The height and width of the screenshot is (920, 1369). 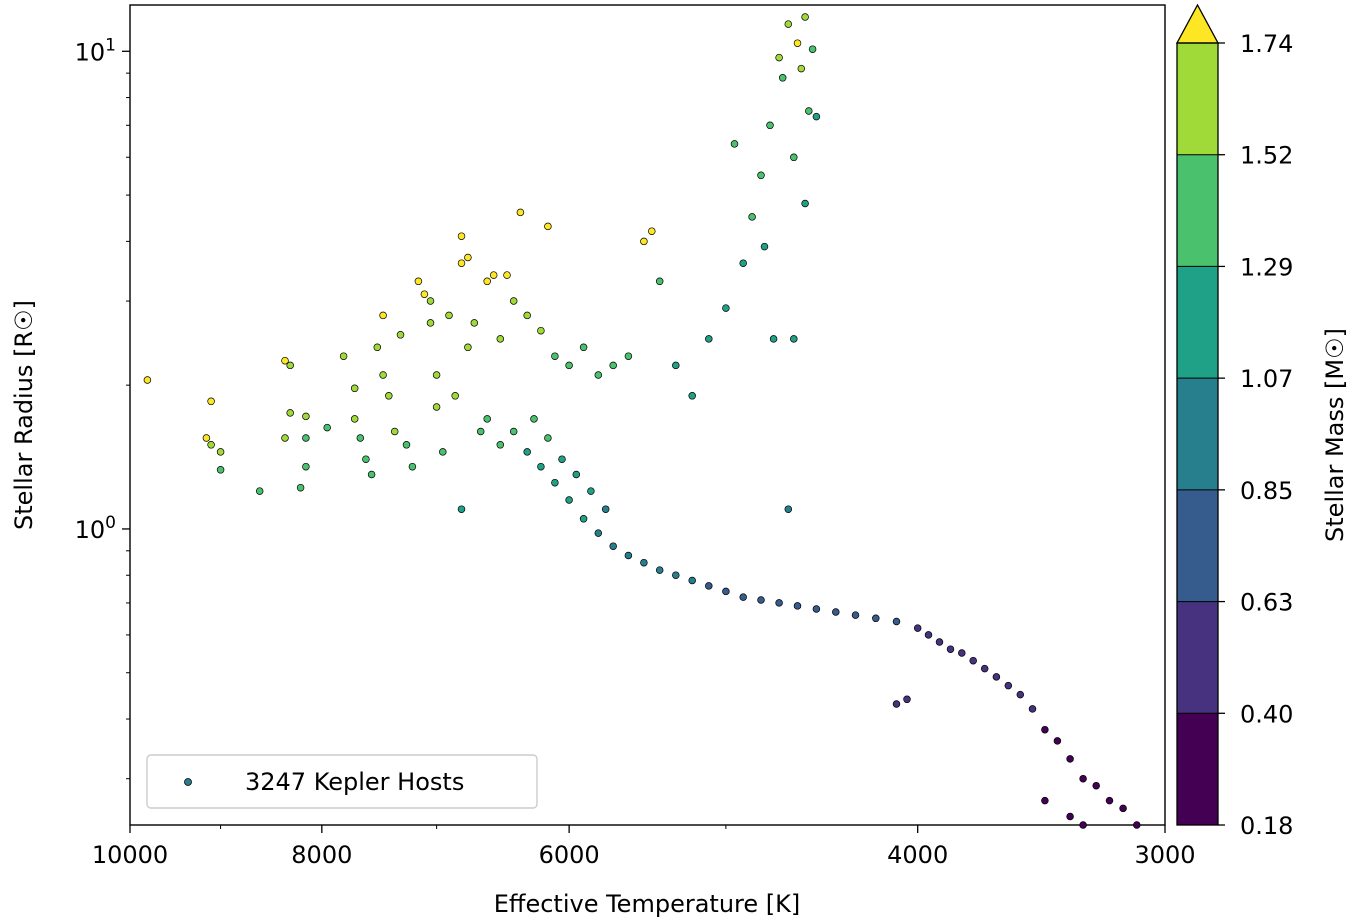 What do you see at coordinates (1266, 379) in the screenshot?
I see `colorbar-tick-label: 1.07` at bounding box center [1266, 379].